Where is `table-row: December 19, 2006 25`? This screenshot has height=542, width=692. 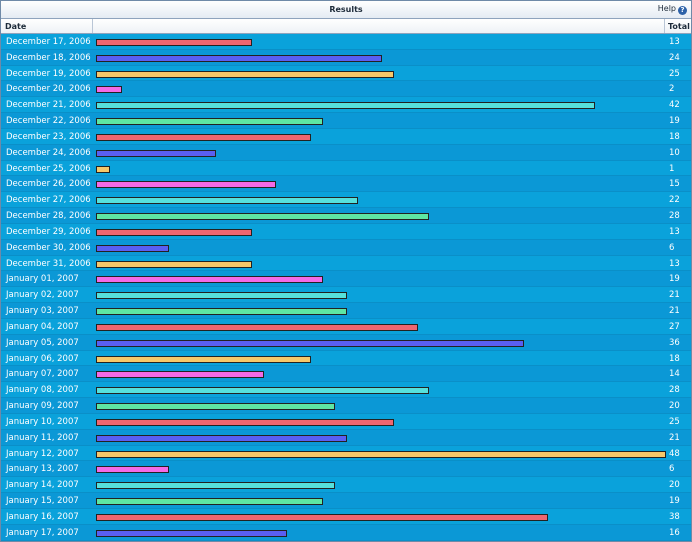 table-row: December 19, 2006 25 is located at coordinates (346, 74).